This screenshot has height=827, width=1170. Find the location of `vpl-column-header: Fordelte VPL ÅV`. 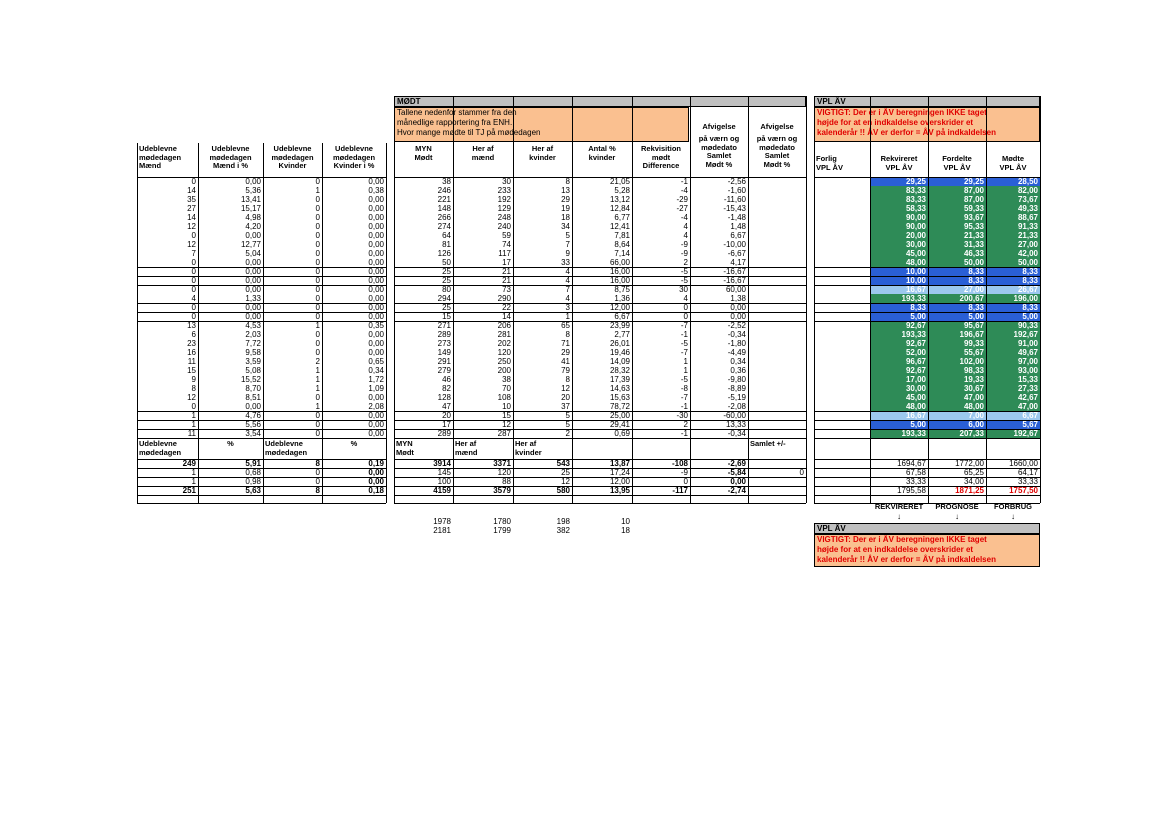

vpl-column-header: Fordelte VPL ÅV is located at coordinates (957, 164).